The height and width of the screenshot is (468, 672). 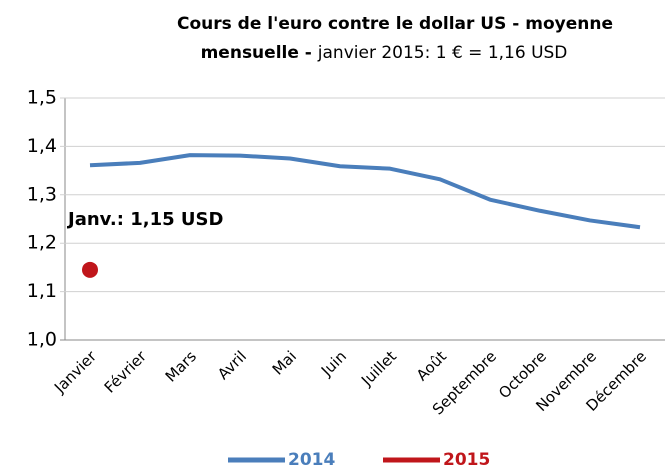 What do you see at coordinates (378, 368) in the screenshot?
I see `x-tick-label: Juillet` at bounding box center [378, 368].